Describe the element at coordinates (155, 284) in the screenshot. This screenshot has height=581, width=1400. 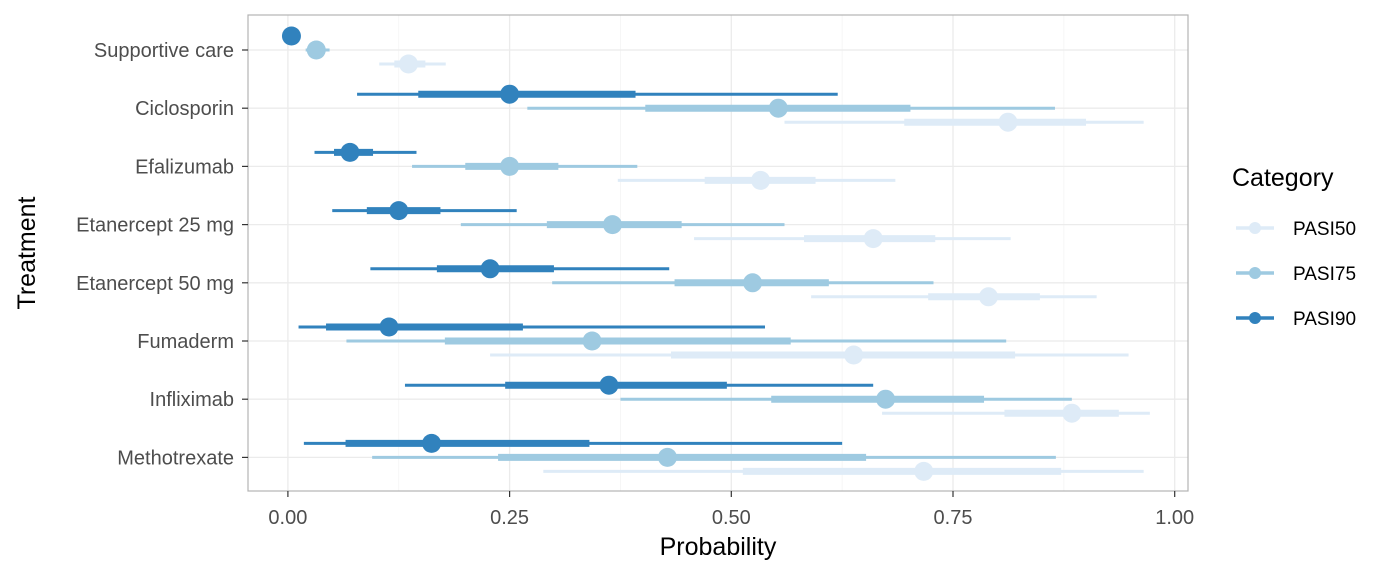
I see `y-tick-label: Etanercept 50 mg` at that location.